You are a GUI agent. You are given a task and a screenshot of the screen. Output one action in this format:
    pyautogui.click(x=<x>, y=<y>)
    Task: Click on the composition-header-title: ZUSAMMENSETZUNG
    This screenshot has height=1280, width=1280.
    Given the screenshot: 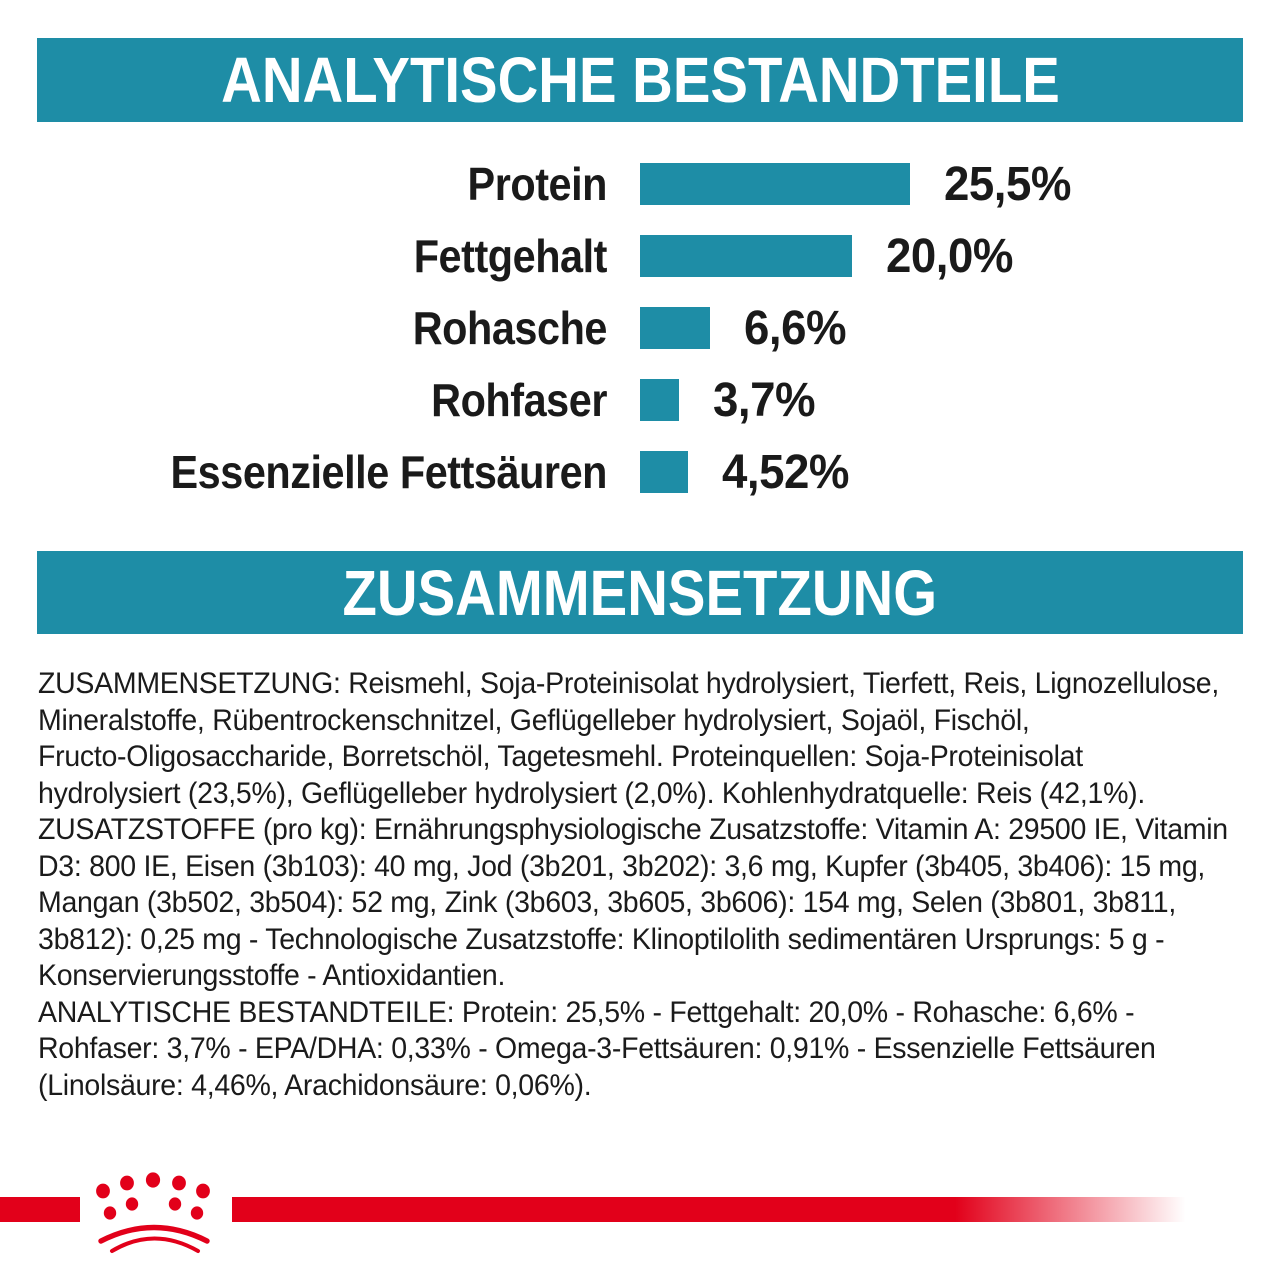 What is the action you would take?
    pyautogui.click(x=640, y=592)
    